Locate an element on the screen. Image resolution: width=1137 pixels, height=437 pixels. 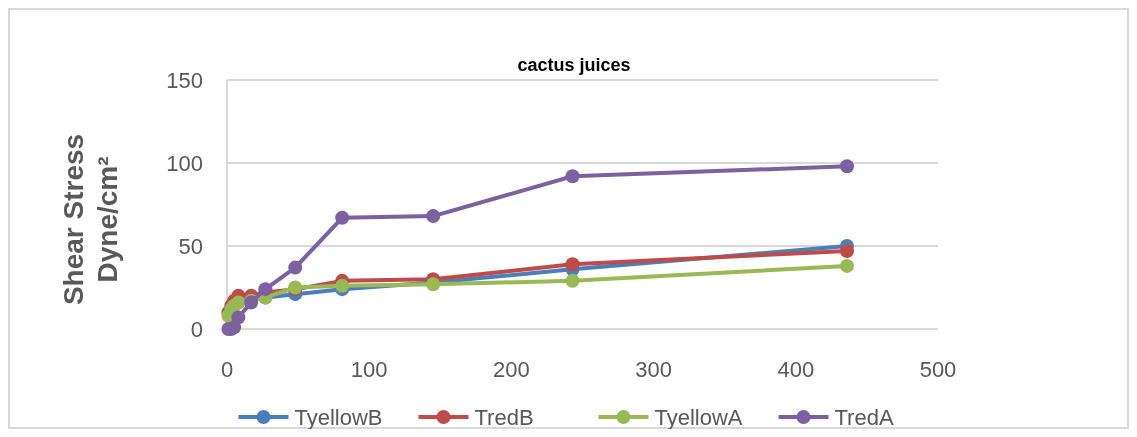
x-tick-label: 0 is located at coordinates (227, 369).